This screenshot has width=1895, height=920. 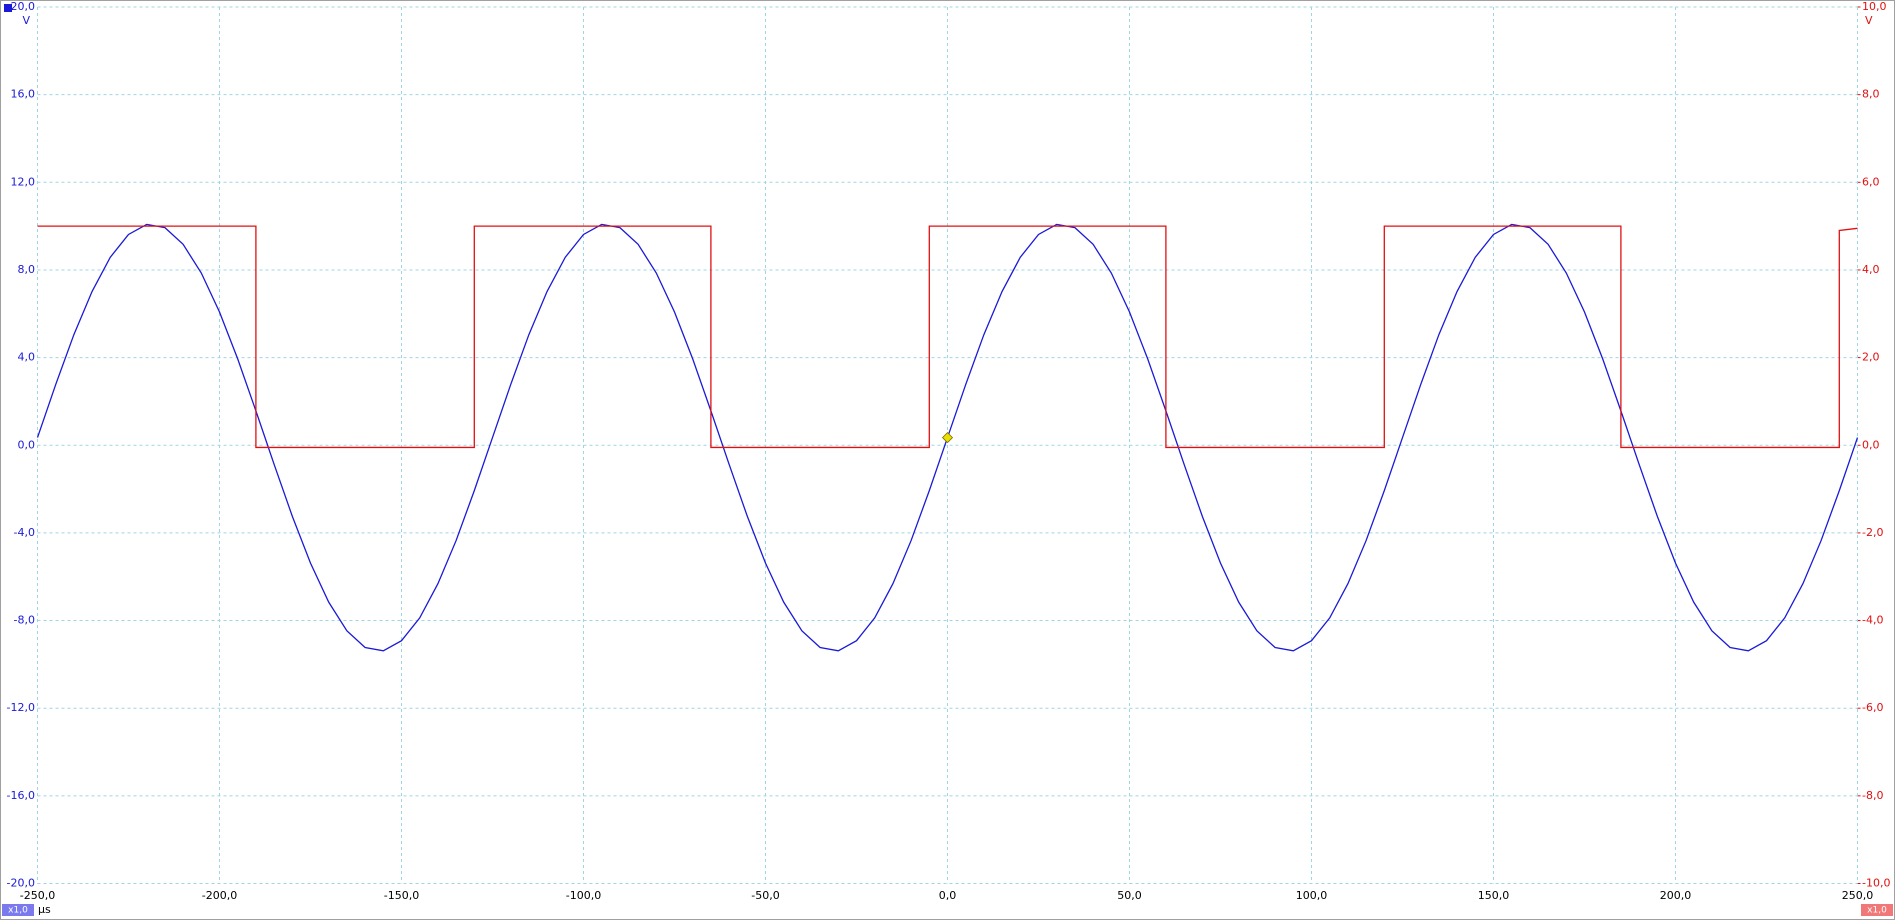 I want to click on x-tick-label: -200,0, so click(x=219, y=895).